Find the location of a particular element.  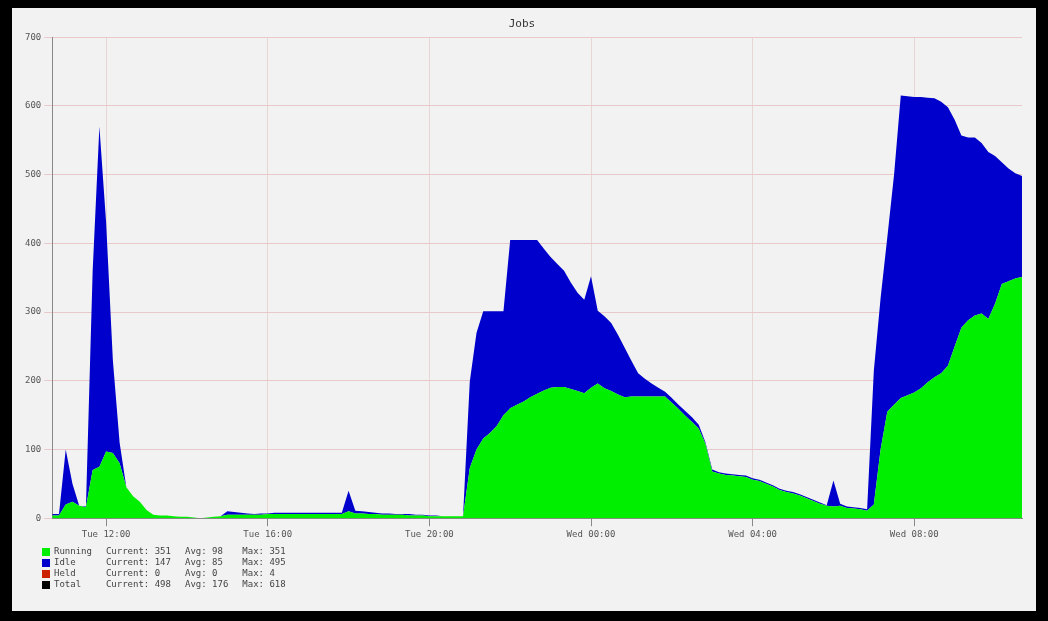

legend-label: Running is located at coordinates (73, 551).